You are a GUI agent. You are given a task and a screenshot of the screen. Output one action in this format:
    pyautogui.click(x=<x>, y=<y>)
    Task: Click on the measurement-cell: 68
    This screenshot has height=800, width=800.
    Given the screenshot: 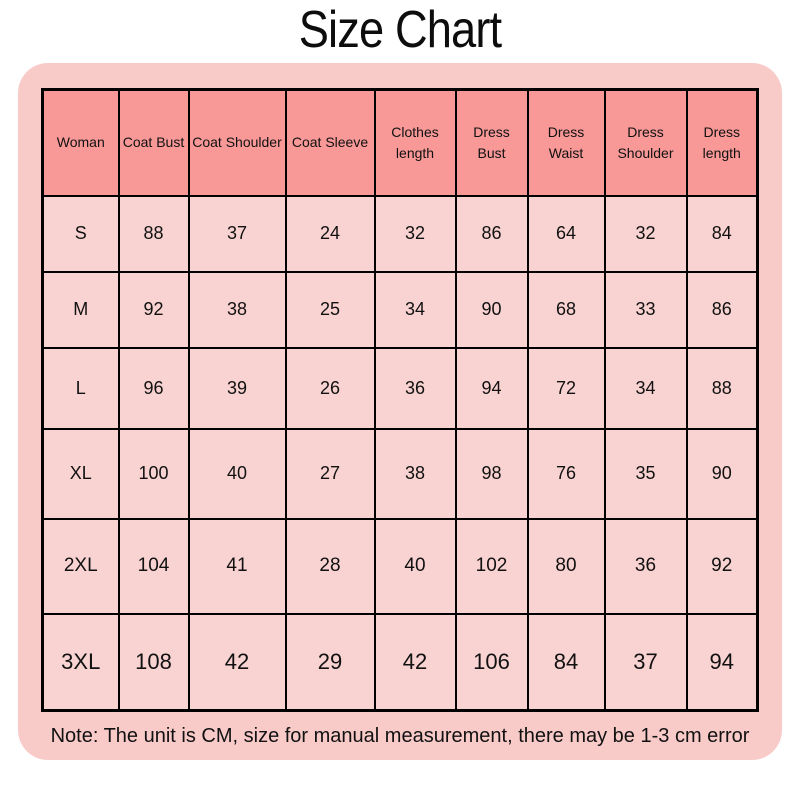 What is the action you would take?
    pyautogui.click(x=566, y=309)
    